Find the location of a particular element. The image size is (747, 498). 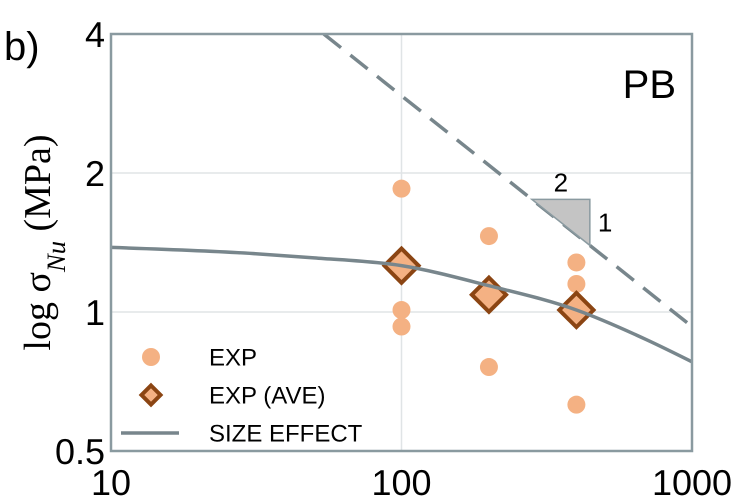

y-tick-label: 2 is located at coordinates (94, 173).